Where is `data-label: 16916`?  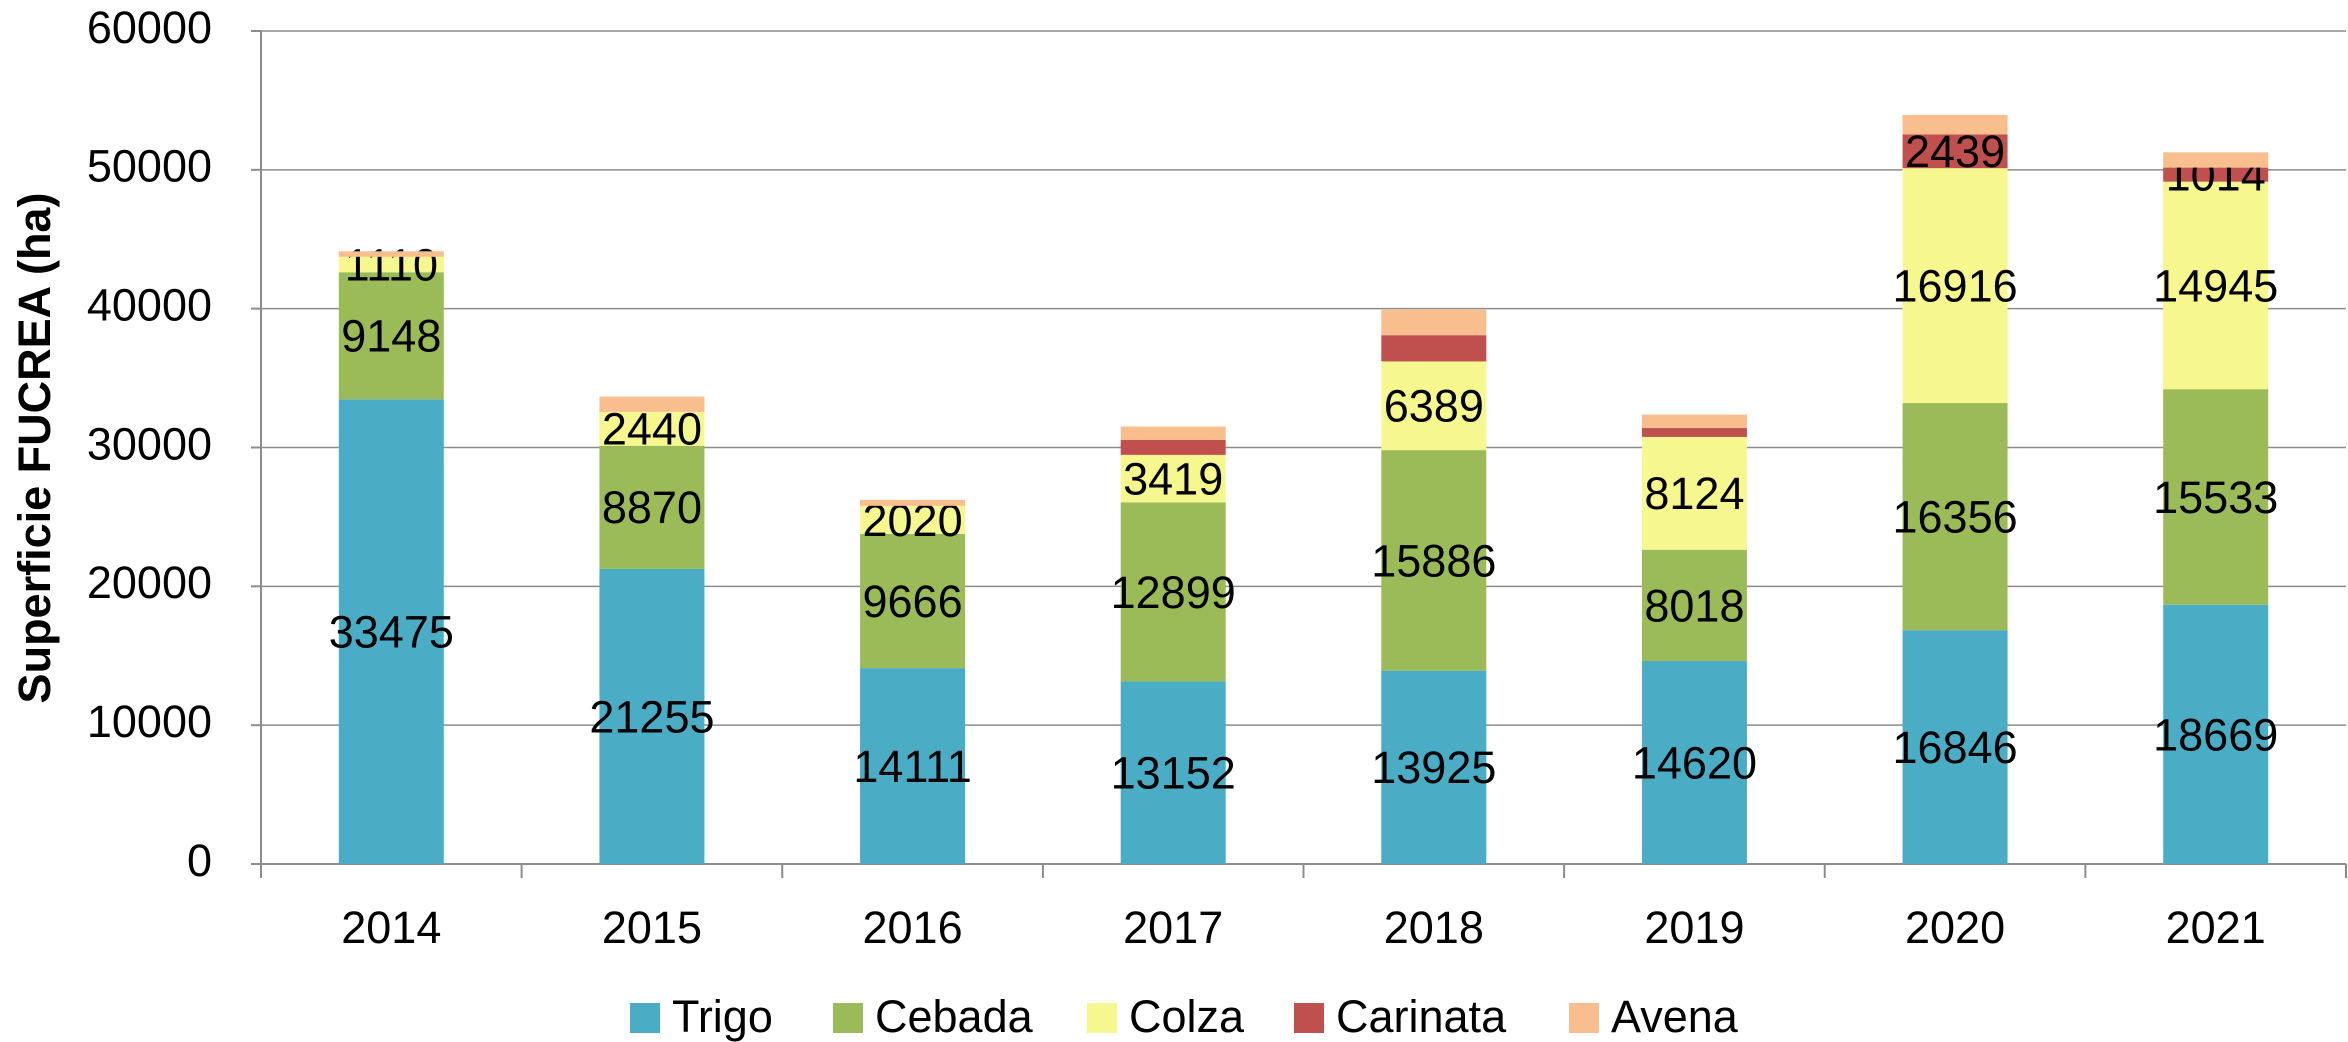 data-label: 16916 is located at coordinates (1954, 286).